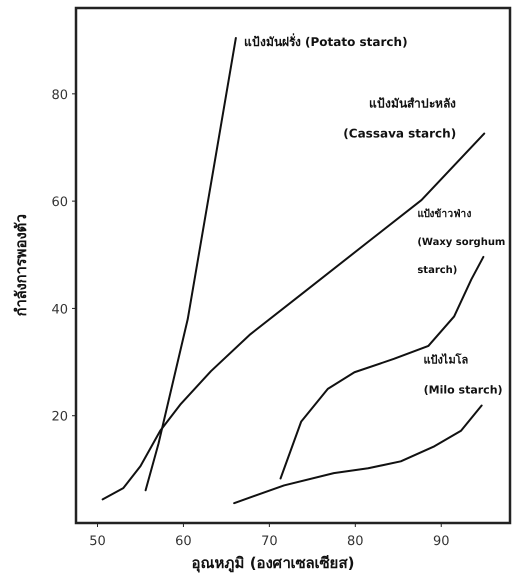  I want to click on y-axis-title: กำลังการพองตัว, so click(21, 265).